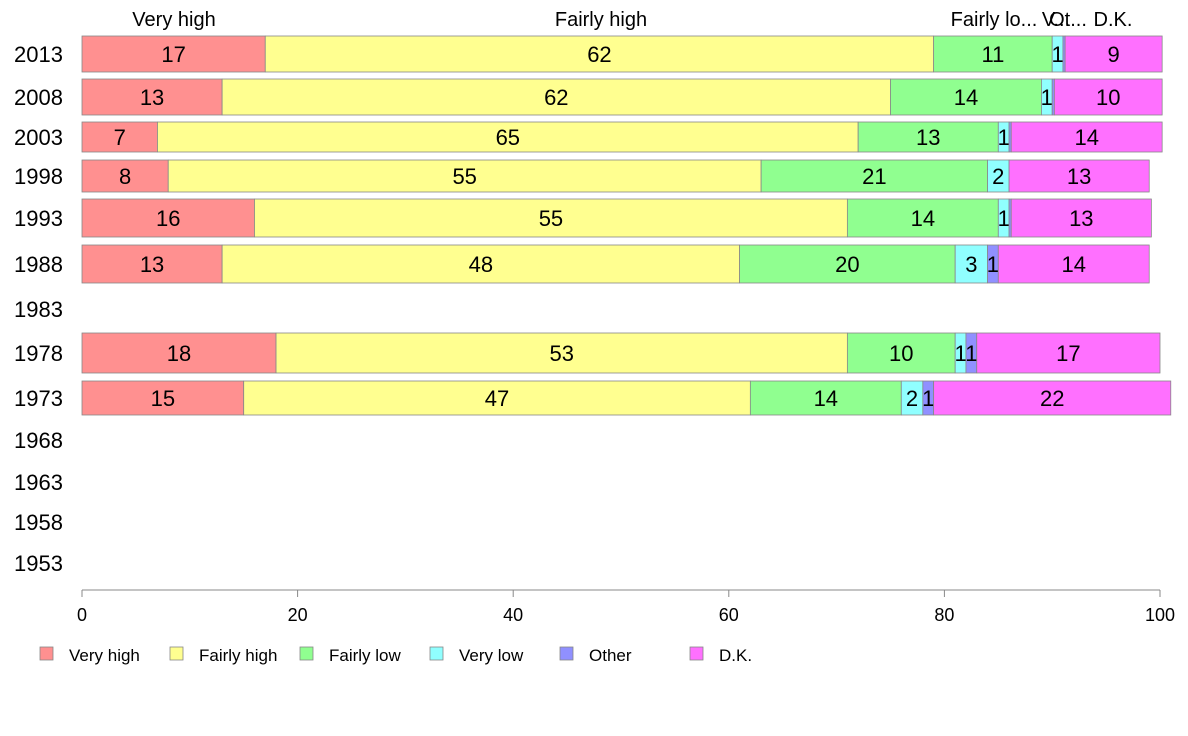 The image size is (1188, 736). Describe the element at coordinates (998, 176) in the screenshot. I see `data-label-1998-very-low: 2` at that location.